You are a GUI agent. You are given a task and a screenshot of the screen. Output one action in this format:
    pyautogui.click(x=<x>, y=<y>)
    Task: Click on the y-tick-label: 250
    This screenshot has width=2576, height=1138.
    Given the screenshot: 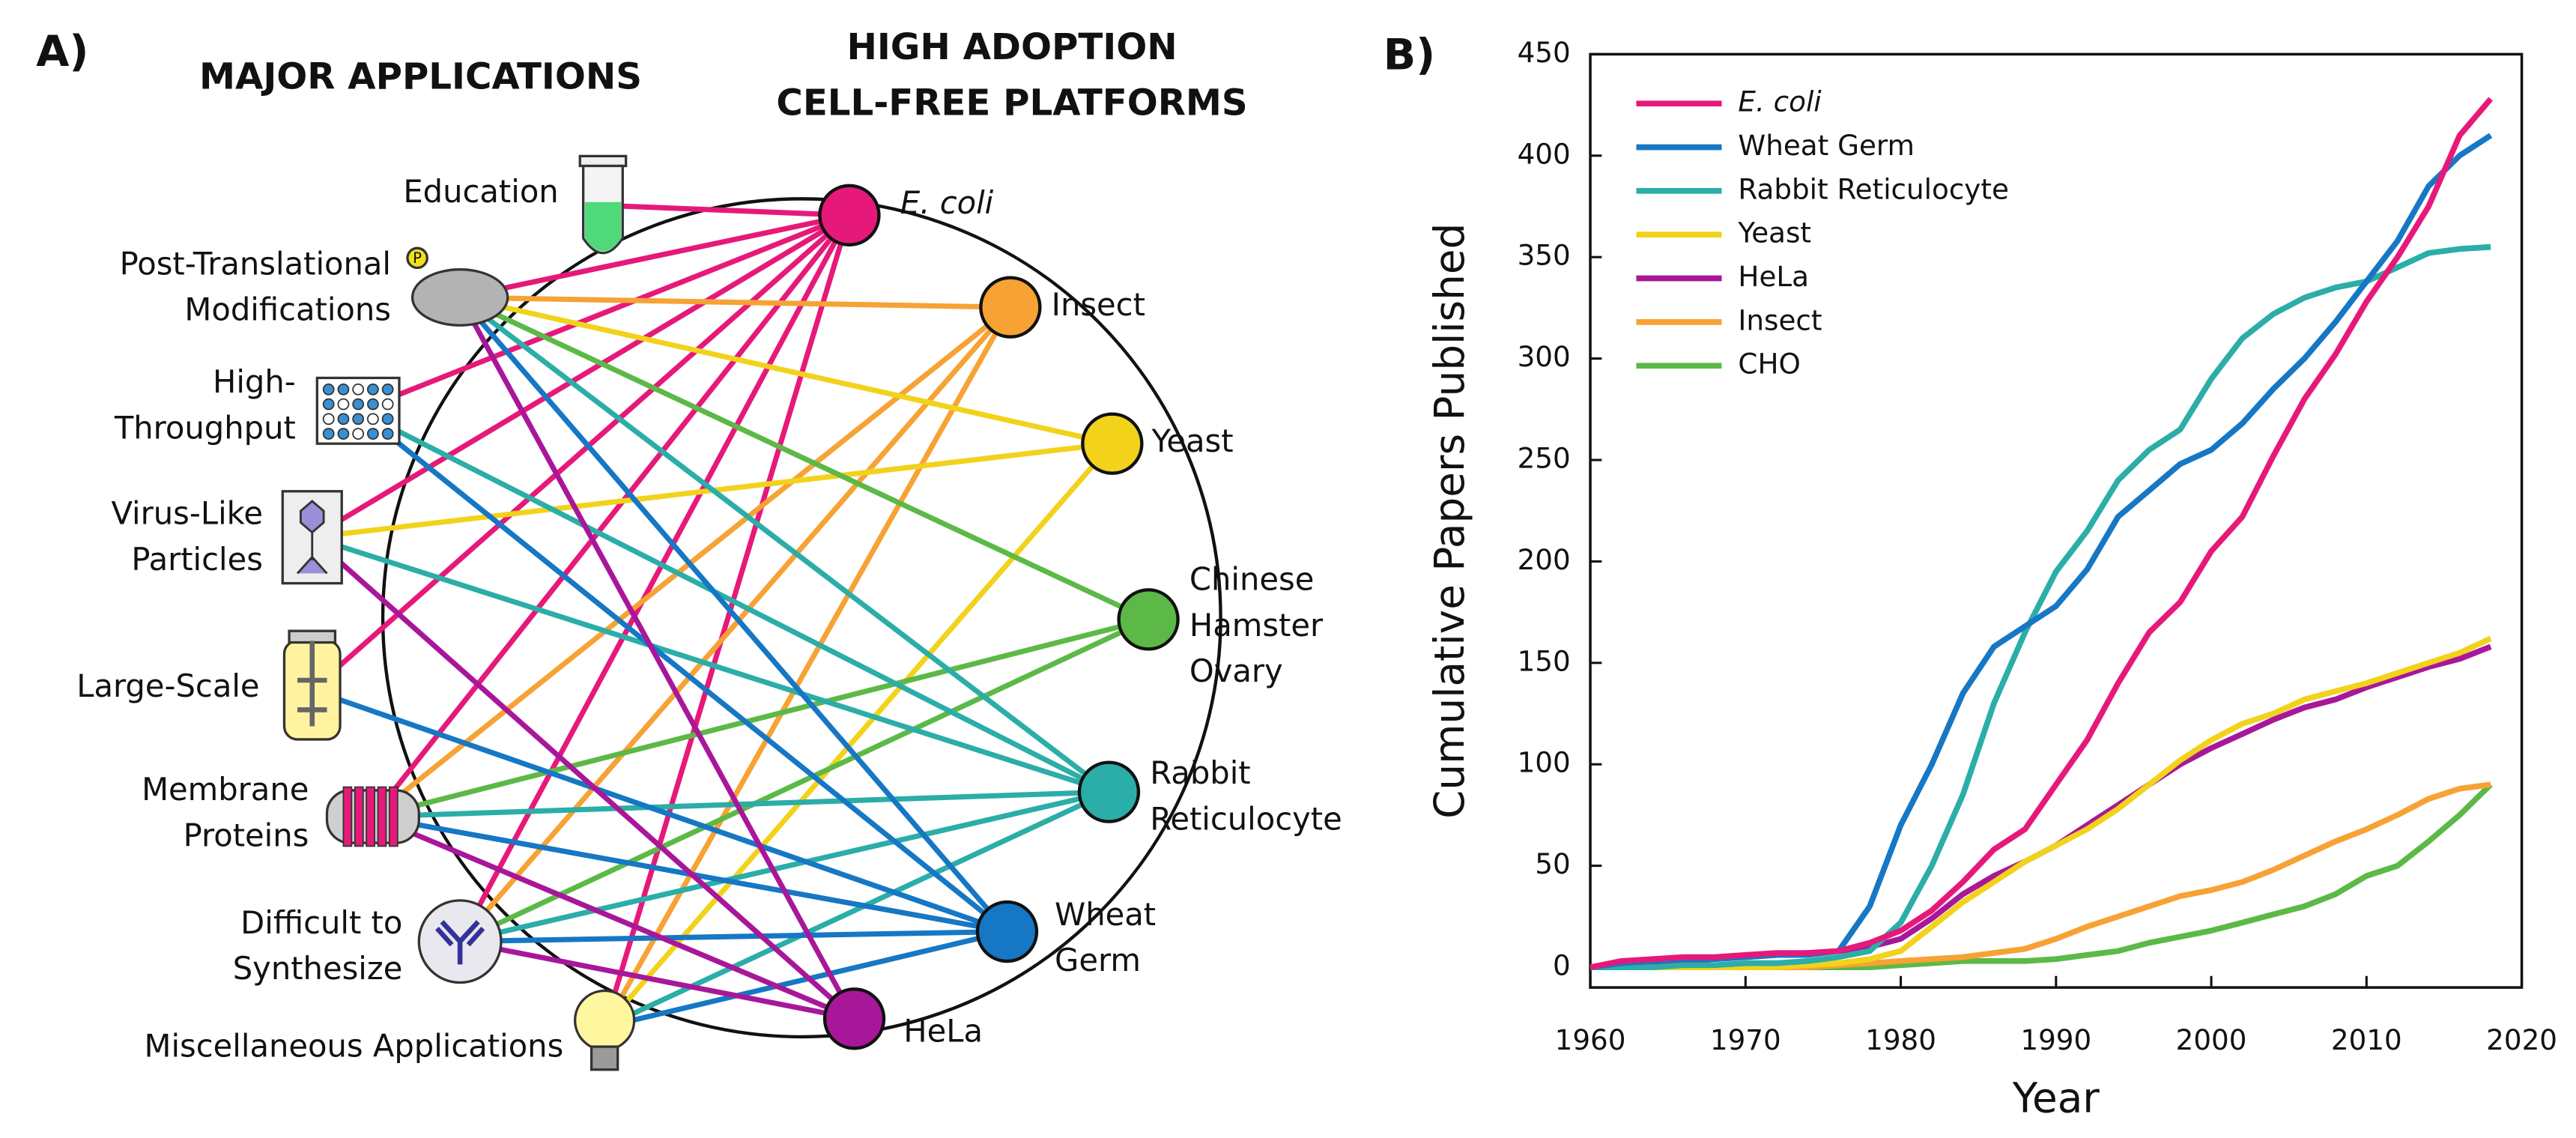 What is the action you would take?
    pyautogui.click(x=1545, y=458)
    